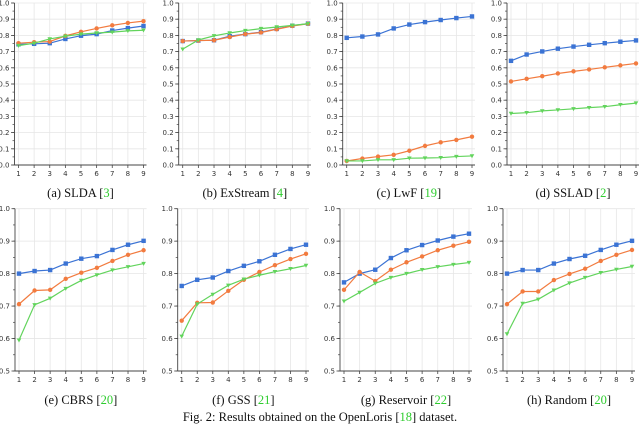  What do you see at coordinates (406, 417) in the screenshot?
I see `citation-link: 18` at bounding box center [406, 417].